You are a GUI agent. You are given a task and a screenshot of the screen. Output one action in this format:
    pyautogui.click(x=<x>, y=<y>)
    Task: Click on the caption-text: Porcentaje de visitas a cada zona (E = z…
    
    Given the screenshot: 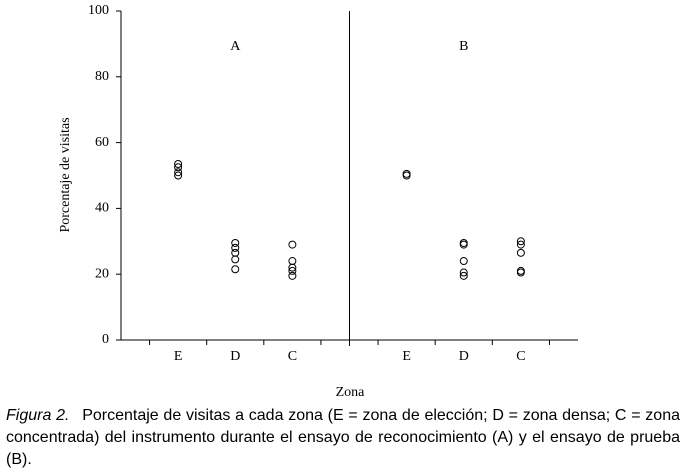 What is the action you would take?
    pyautogui.click(x=343, y=437)
    